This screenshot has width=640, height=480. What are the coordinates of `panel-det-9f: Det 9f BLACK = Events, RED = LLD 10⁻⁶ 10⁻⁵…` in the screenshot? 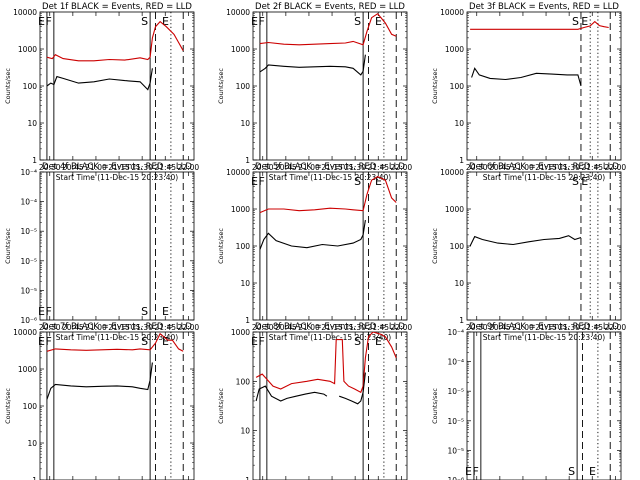 It's located at (526, 401).